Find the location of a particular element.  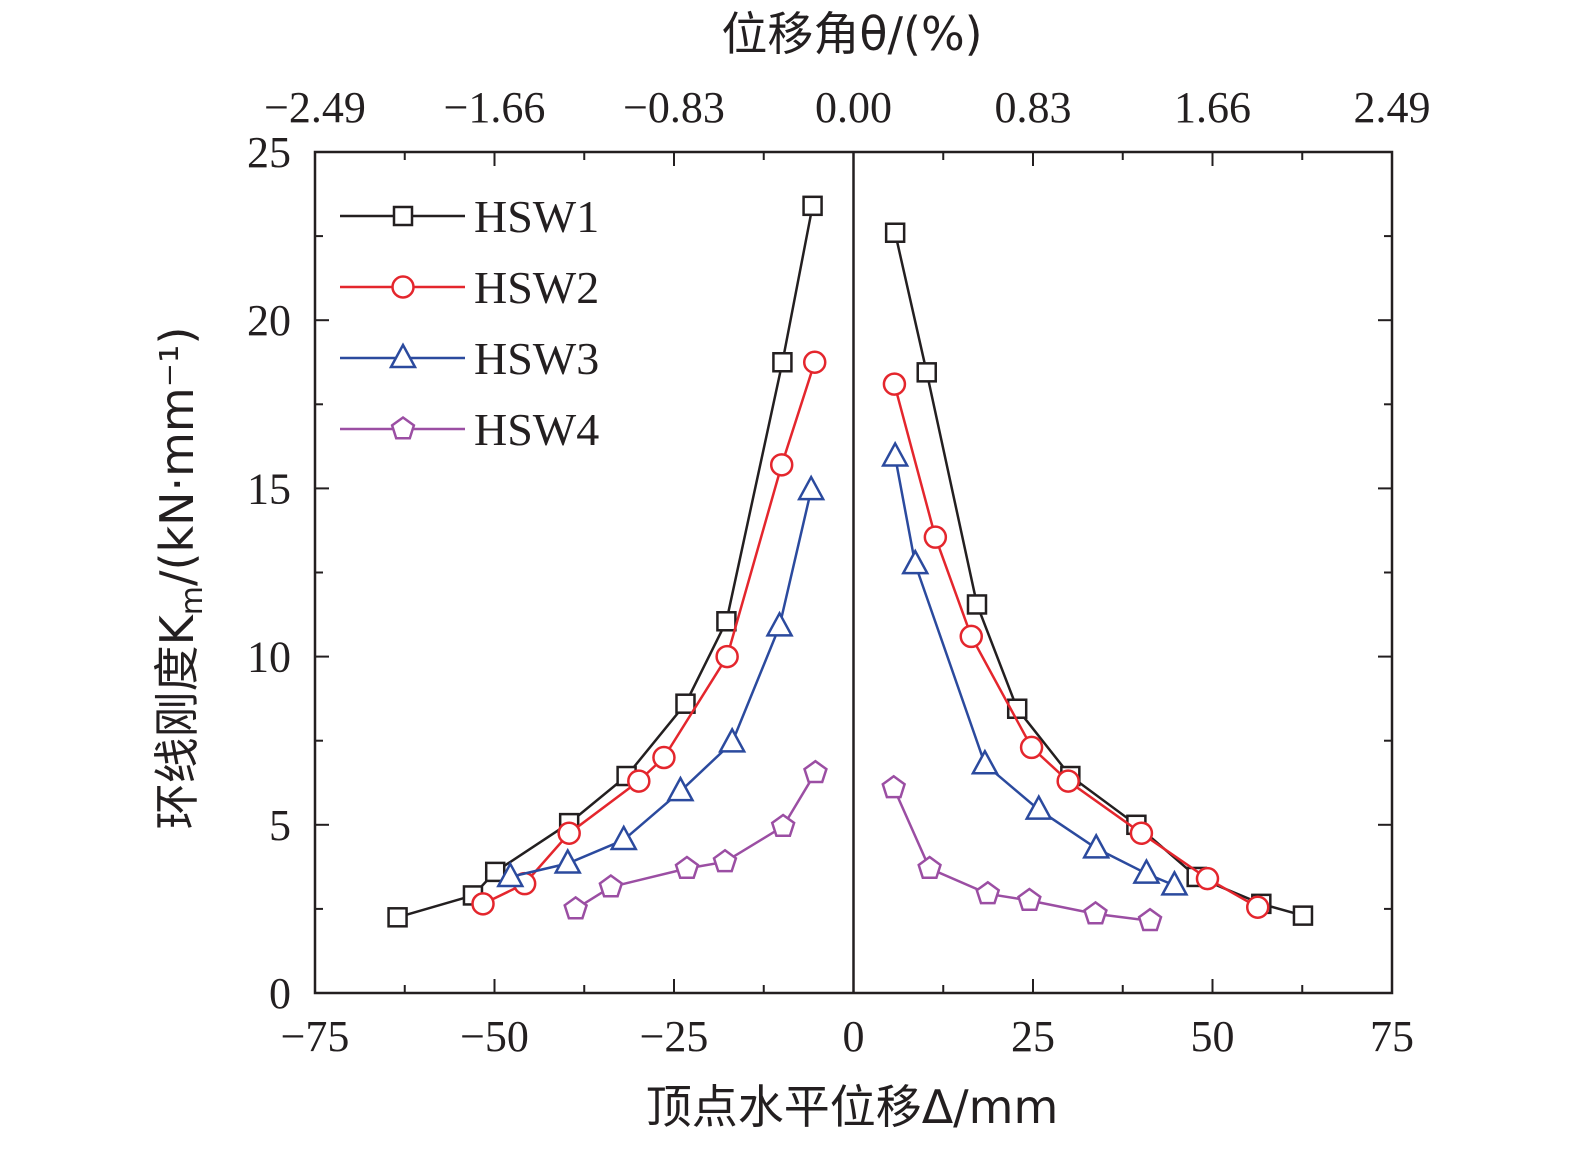

series-line-negative is located at coordinates (661, 684).